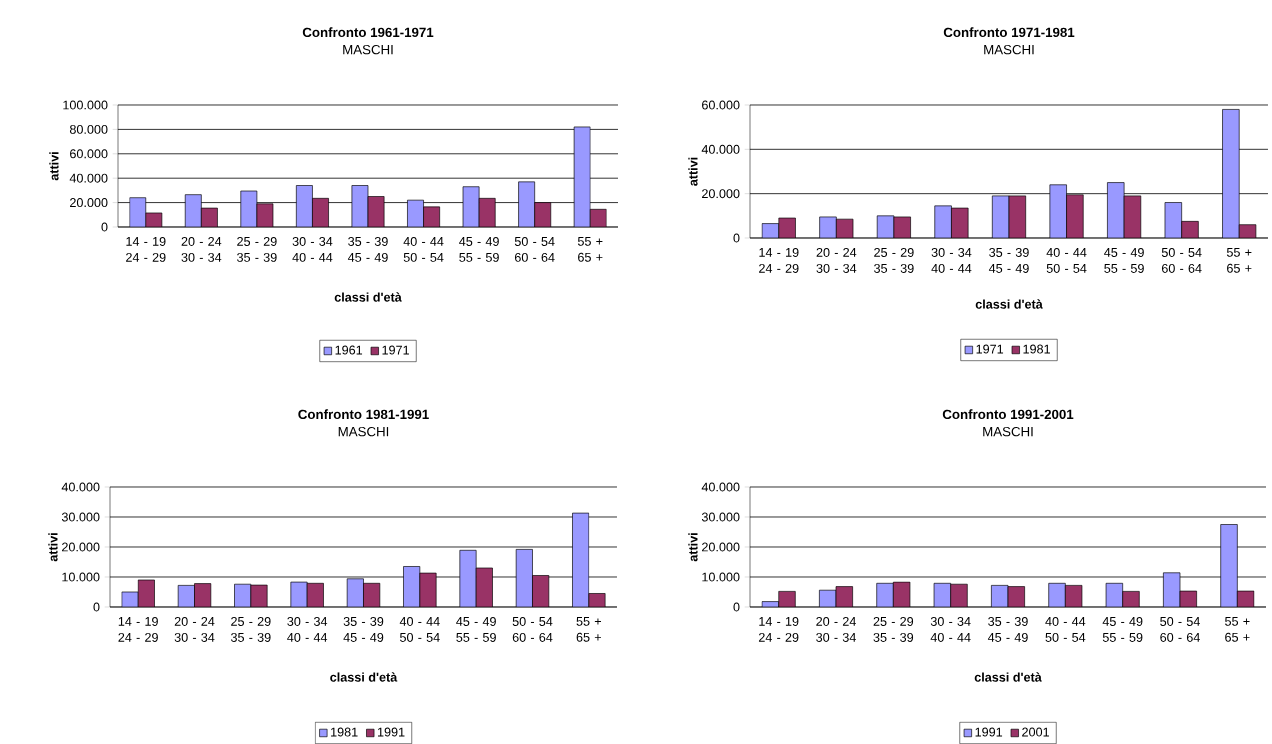 The height and width of the screenshot is (744, 1272). I want to click on chart-title: Confronto 1991-2001, so click(1008, 414).